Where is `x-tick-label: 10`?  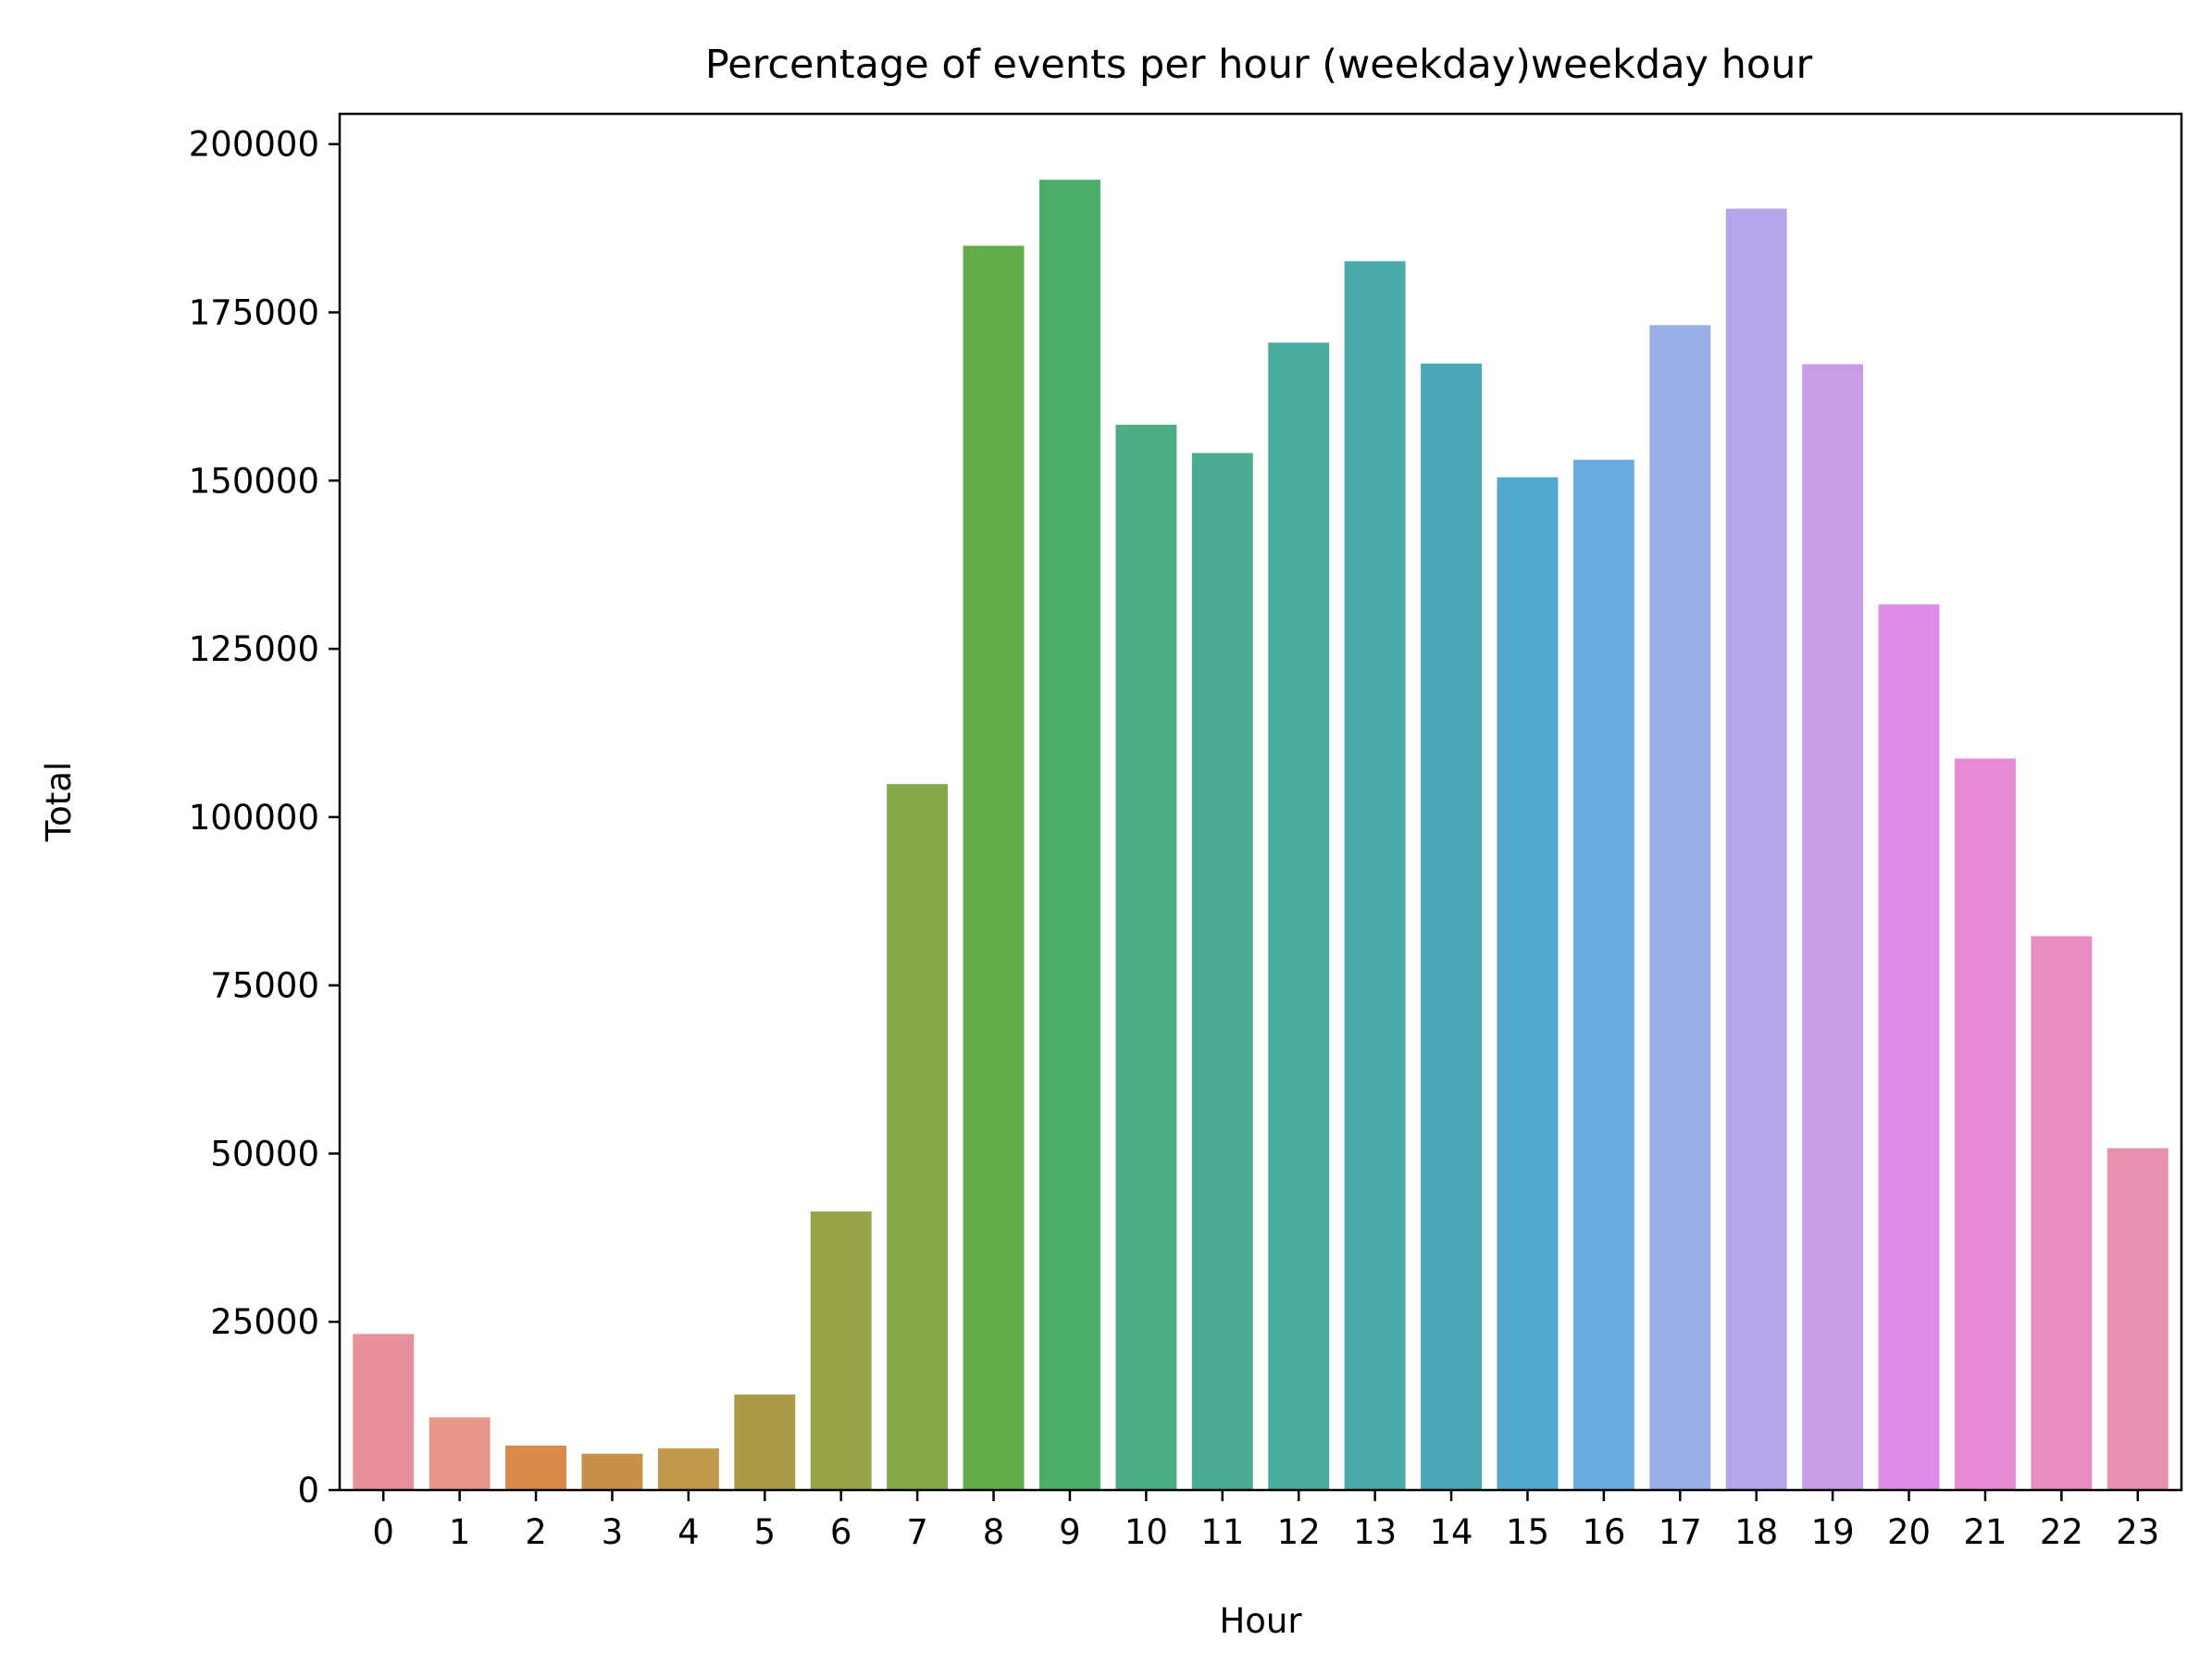 x-tick-label: 10 is located at coordinates (1146, 1532).